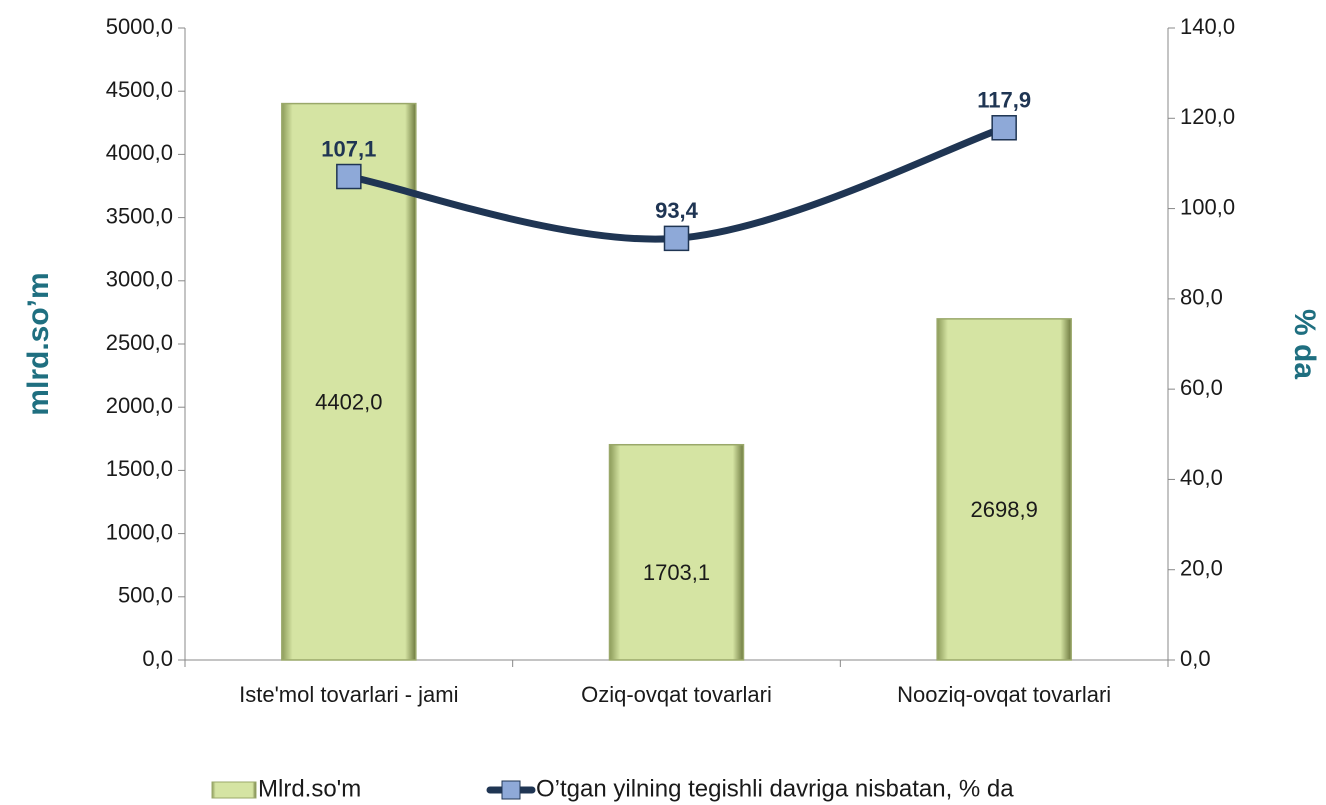 This screenshot has height=805, width=1326. I want to click on y2-tick-label: 0,0, so click(1195, 658).